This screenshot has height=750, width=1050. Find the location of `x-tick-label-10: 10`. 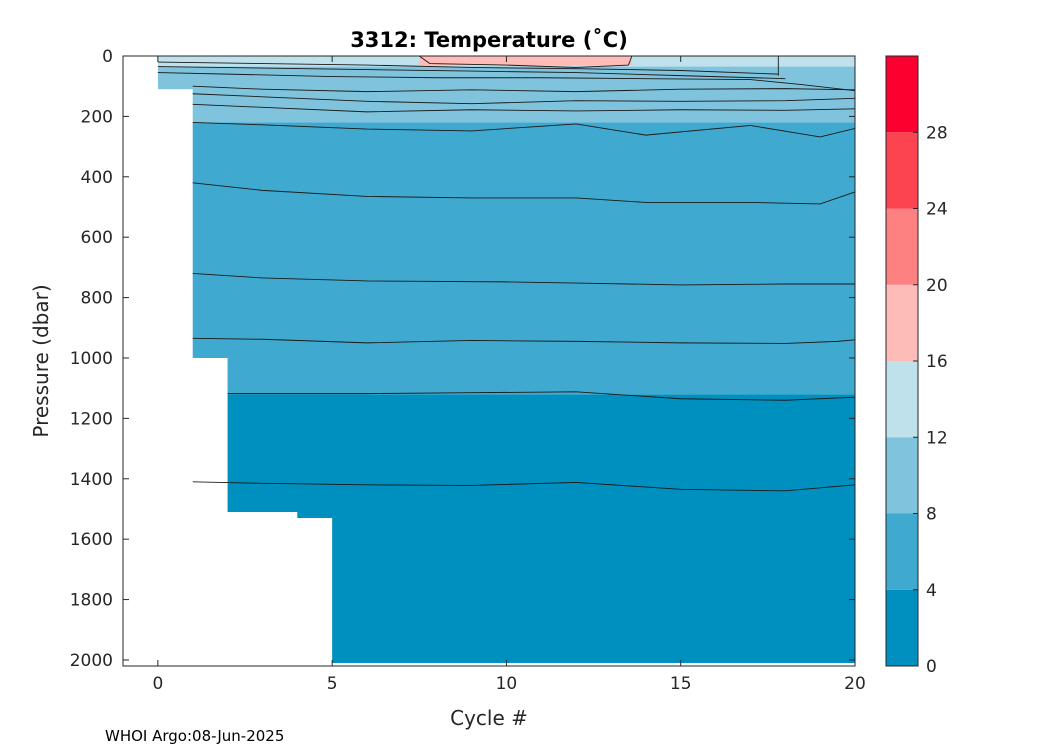

x-tick-label-10: 10 is located at coordinates (507, 684).